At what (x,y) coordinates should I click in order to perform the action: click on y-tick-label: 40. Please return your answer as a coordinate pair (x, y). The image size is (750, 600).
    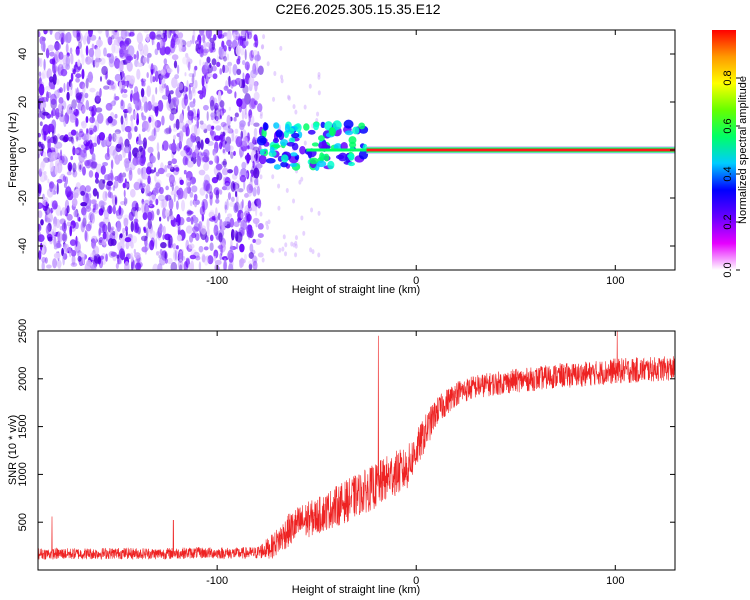
    Looking at the image, I should click on (23, 54).